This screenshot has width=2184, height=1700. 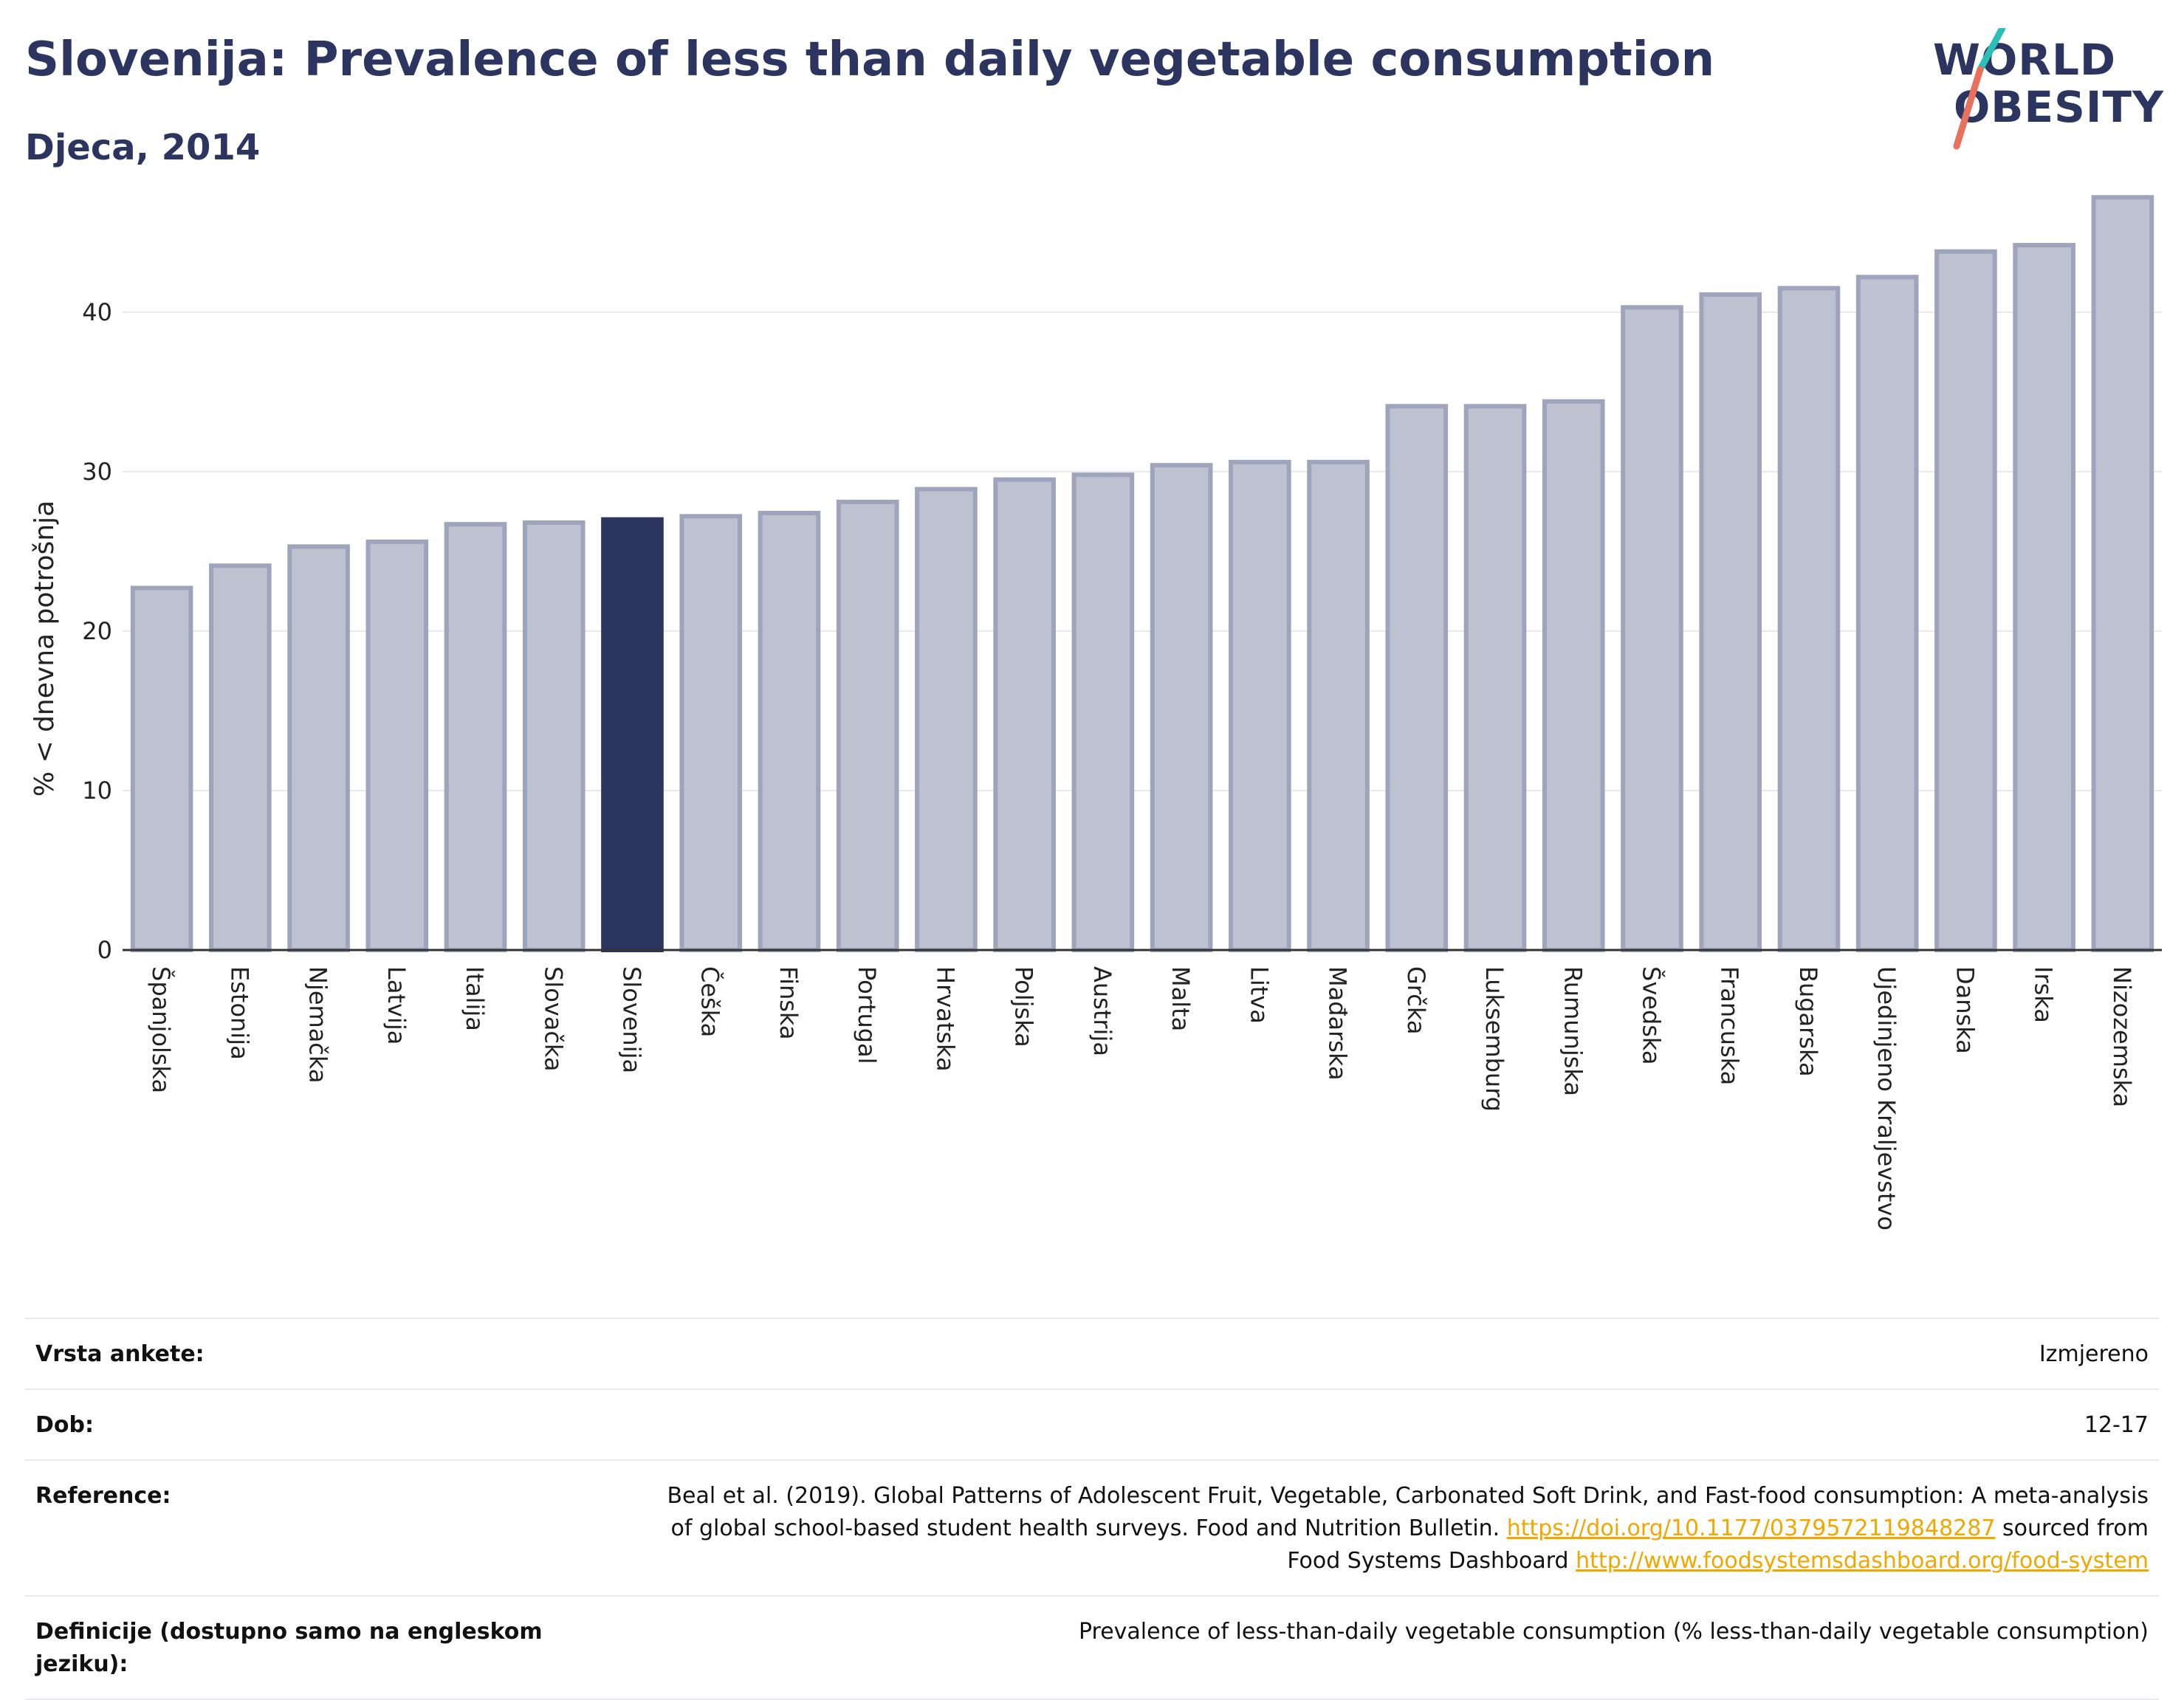 What do you see at coordinates (1965, 1010) in the screenshot?
I see `x-tick-label: Danska` at bounding box center [1965, 1010].